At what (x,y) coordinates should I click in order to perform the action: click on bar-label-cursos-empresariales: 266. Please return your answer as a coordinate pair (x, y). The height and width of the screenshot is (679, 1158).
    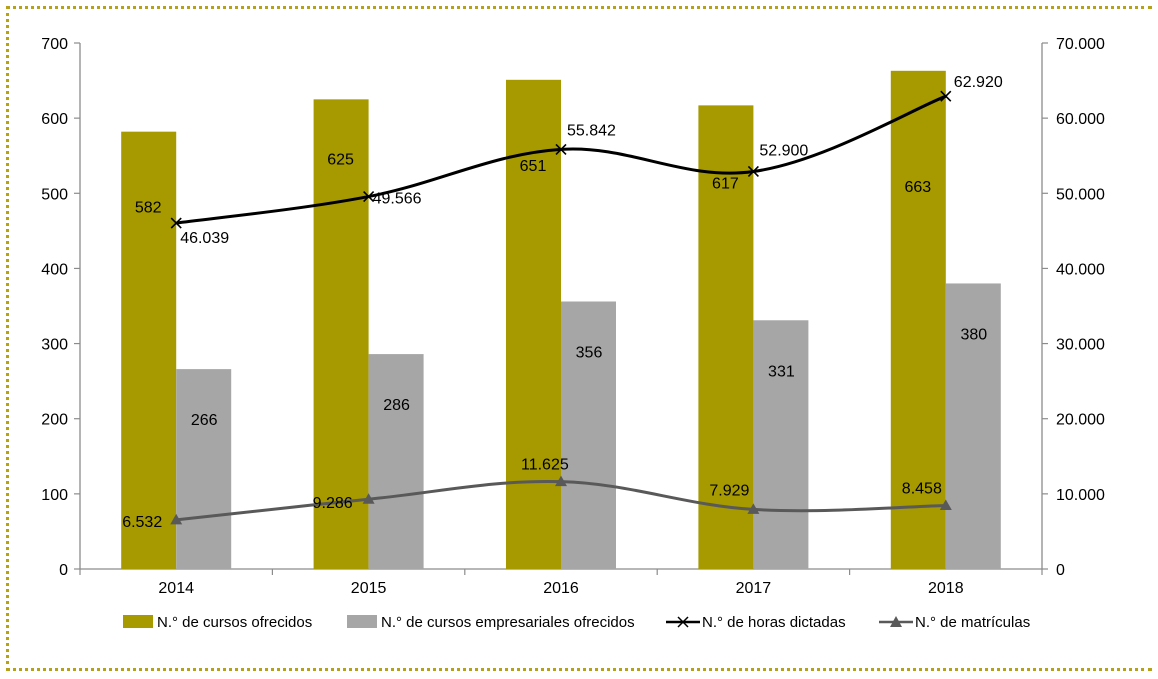
    Looking at the image, I should click on (204, 420).